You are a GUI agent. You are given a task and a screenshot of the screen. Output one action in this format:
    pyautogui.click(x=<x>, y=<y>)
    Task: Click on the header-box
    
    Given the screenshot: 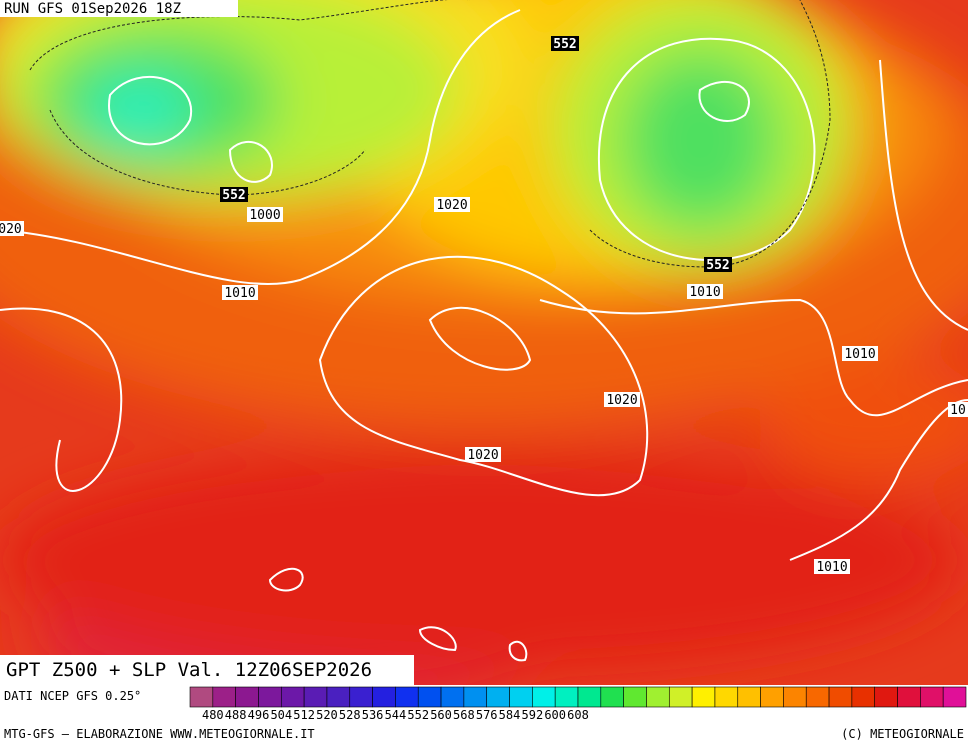 What is the action you would take?
    pyautogui.click(x=119, y=8)
    